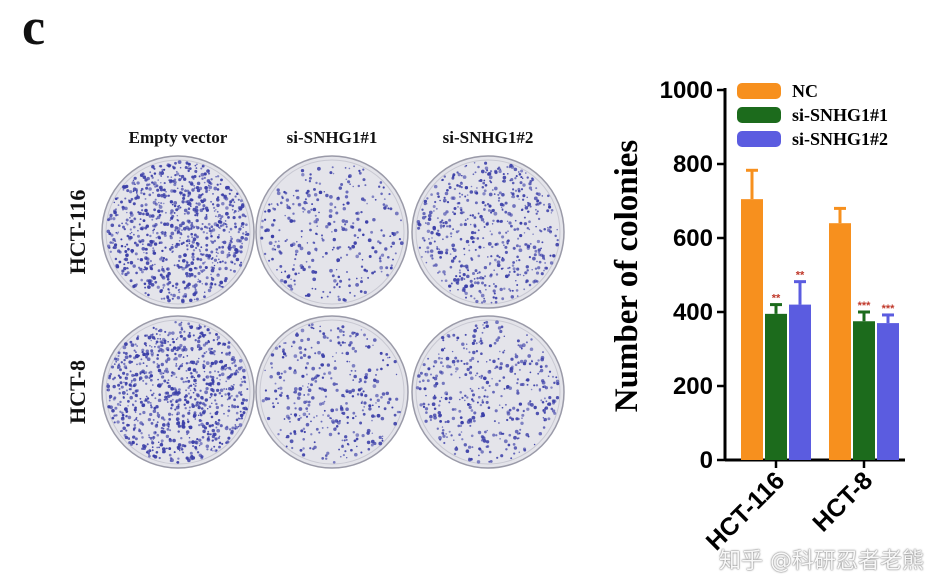  I want to click on y-tick-label-400: 400, so click(693, 312).